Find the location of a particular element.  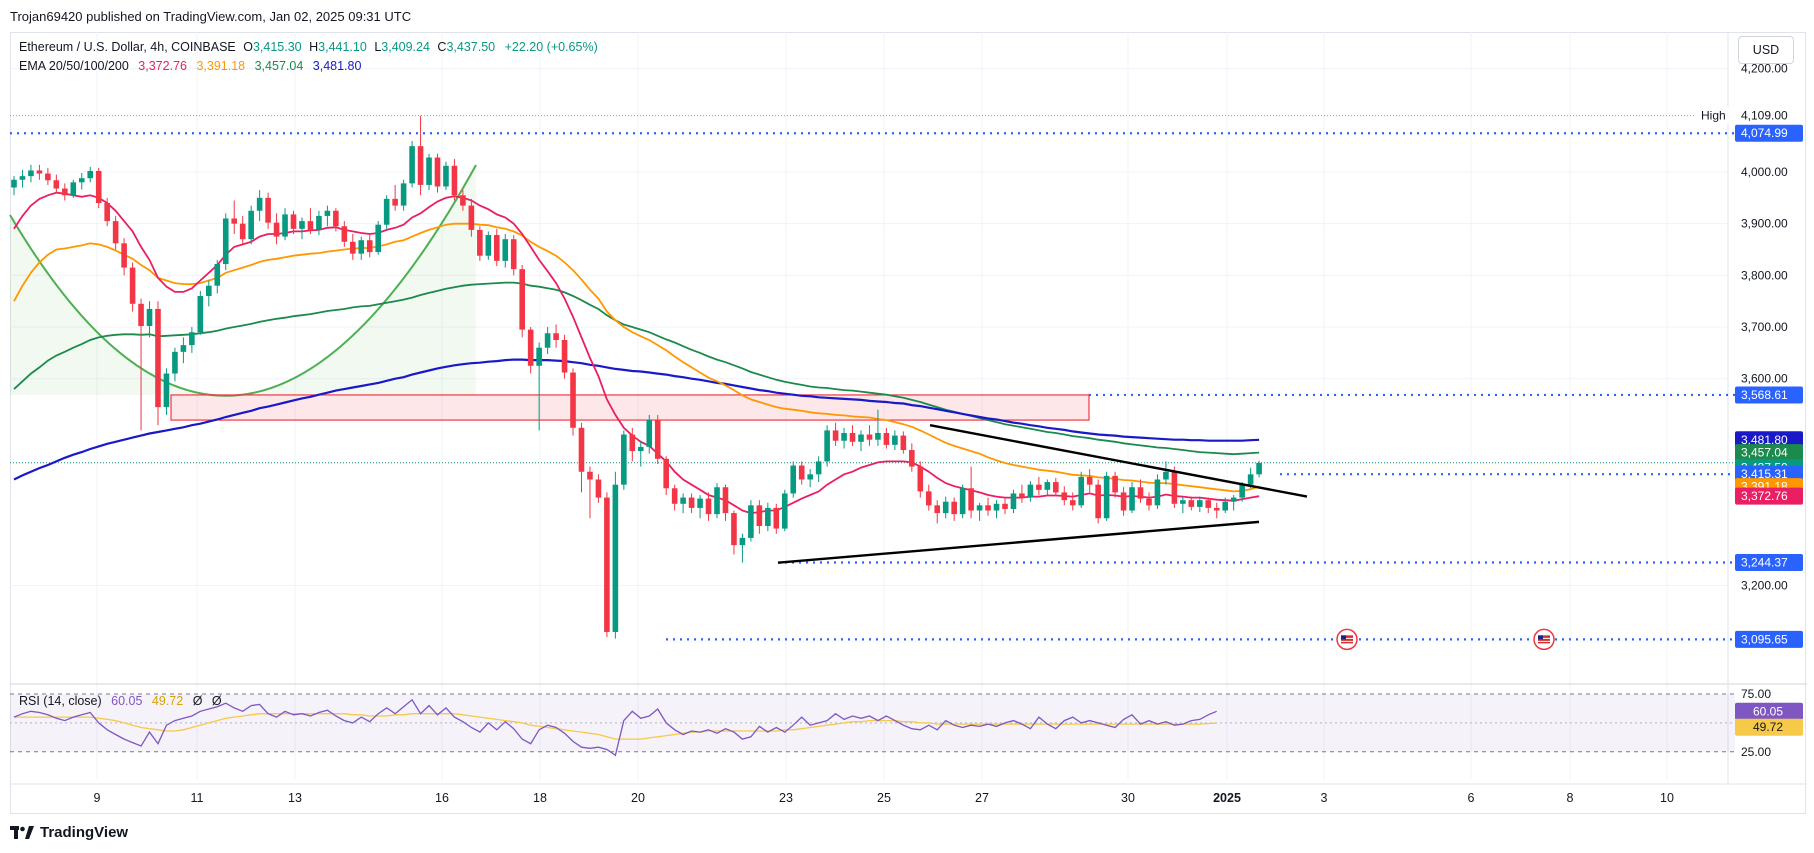

low-label: L is located at coordinates (378, 47).